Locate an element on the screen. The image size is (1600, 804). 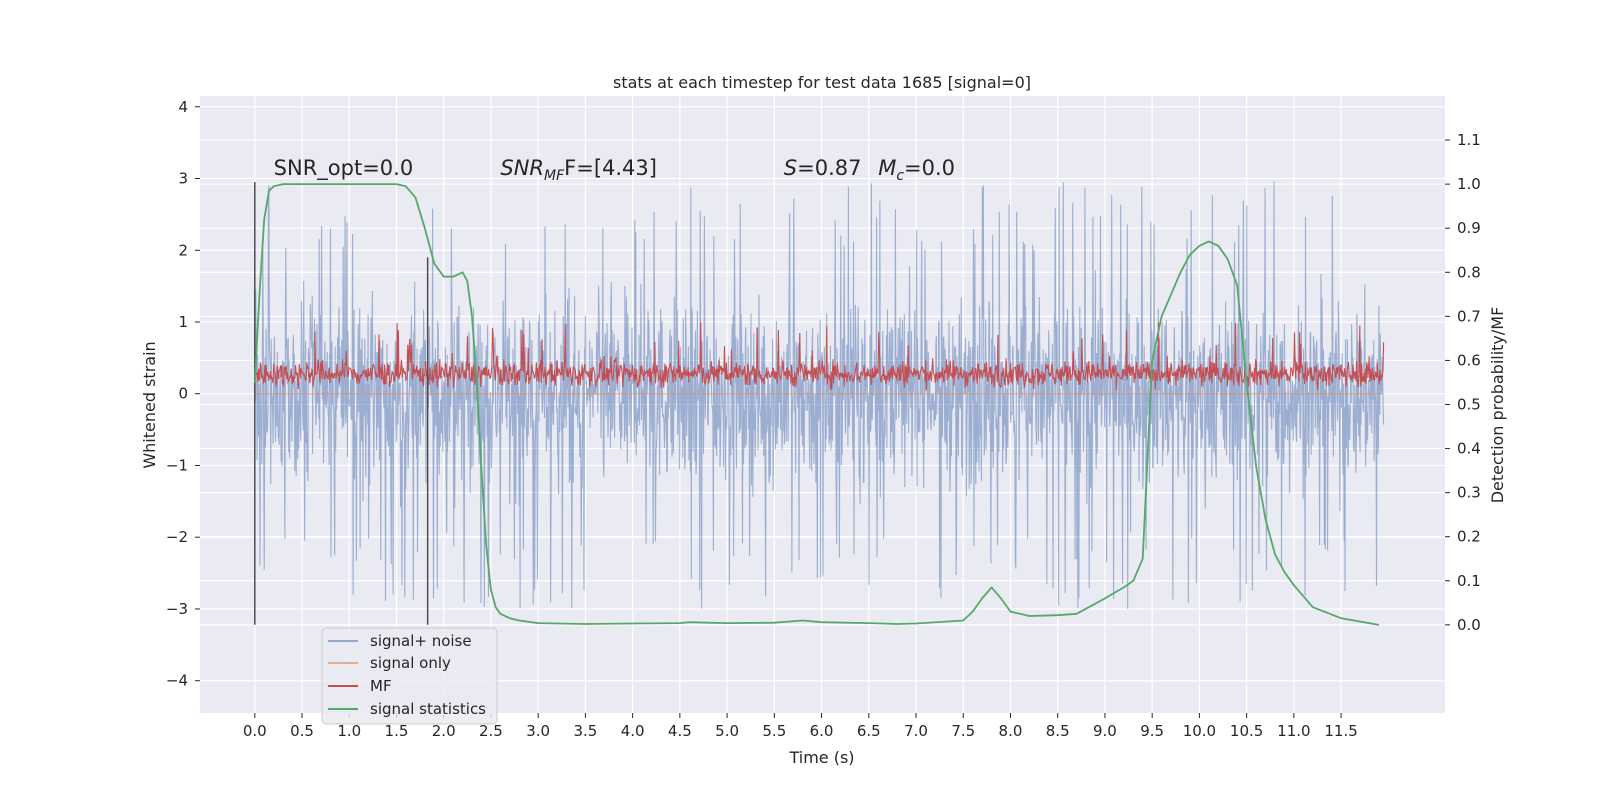
y-tick-label-7: 3 is located at coordinates (183, 179).